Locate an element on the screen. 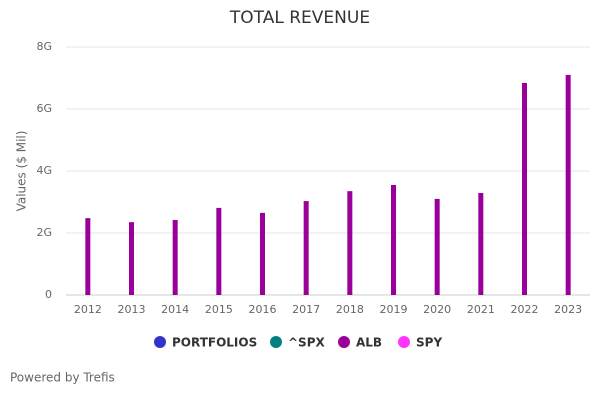 The image size is (600, 400). x-tick-label: 2021 is located at coordinates (481, 309).